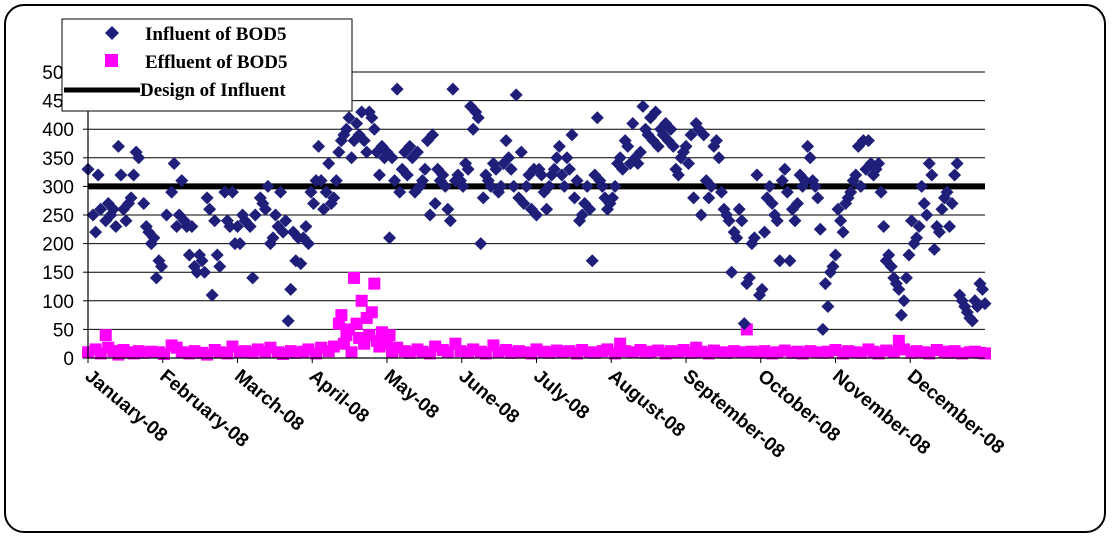 Image resolution: width=1112 pixels, height=539 pixels. What do you see at coordinates (112, 33) in the screenshot?
I see `legend-influent-marker` at bounding box center [112, 33].